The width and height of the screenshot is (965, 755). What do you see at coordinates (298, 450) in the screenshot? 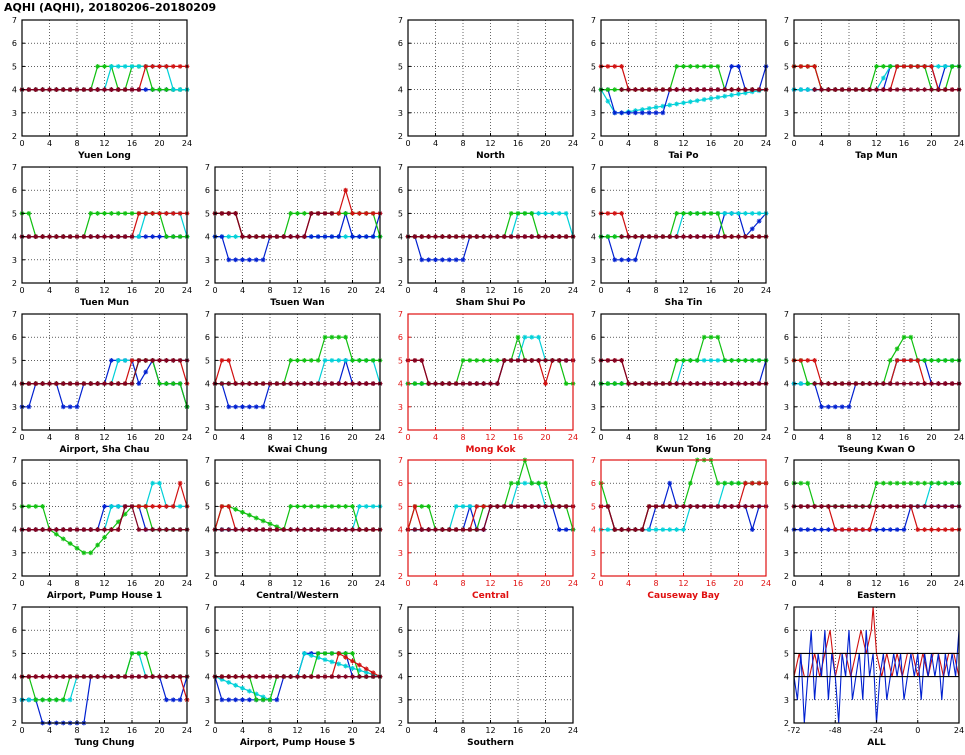
I see `panel-title: Kwai Chung` at bounding box center [298, 450].